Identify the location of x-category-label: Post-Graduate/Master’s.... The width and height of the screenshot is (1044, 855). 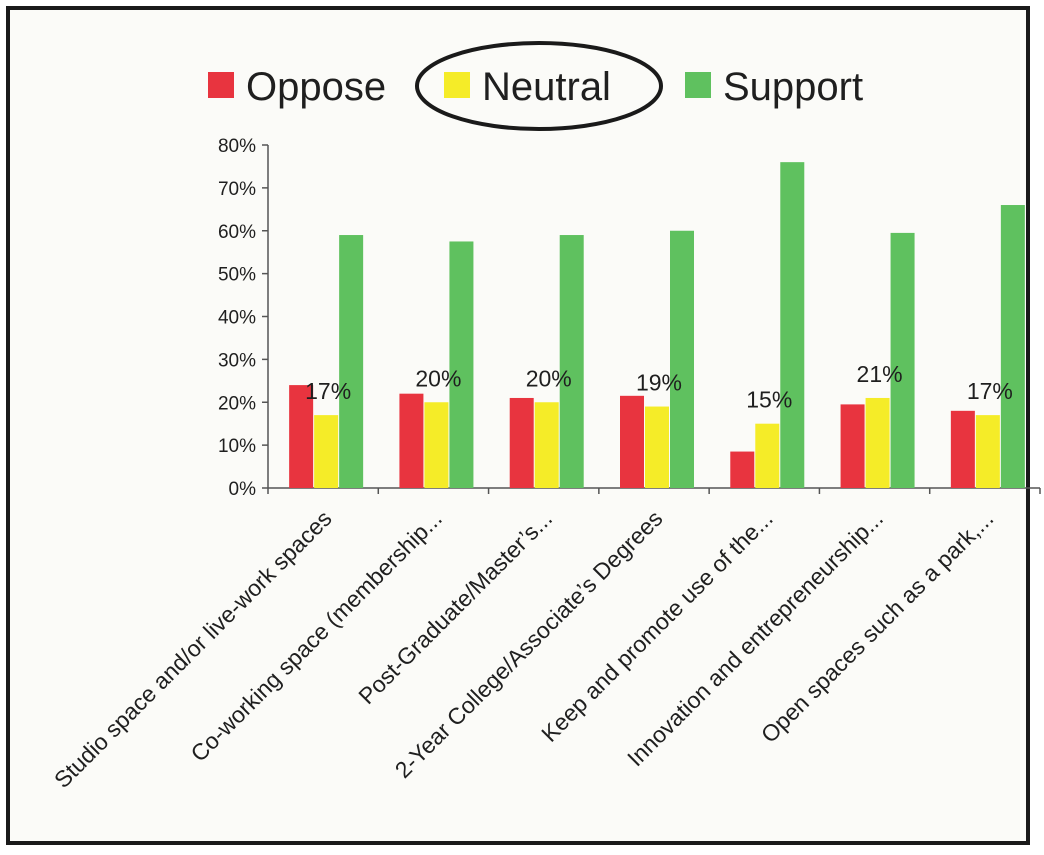
(455, 607).